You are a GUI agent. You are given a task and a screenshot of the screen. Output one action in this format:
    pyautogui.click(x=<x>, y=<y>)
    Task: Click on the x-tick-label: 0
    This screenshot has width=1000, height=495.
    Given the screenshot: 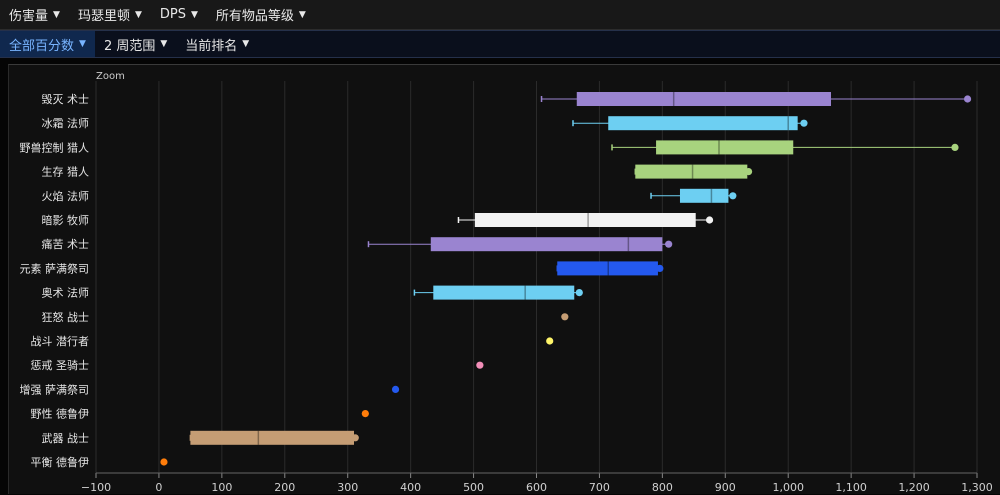 What is the action you would take?
    pyautogui.click(x=158, y=487)
    